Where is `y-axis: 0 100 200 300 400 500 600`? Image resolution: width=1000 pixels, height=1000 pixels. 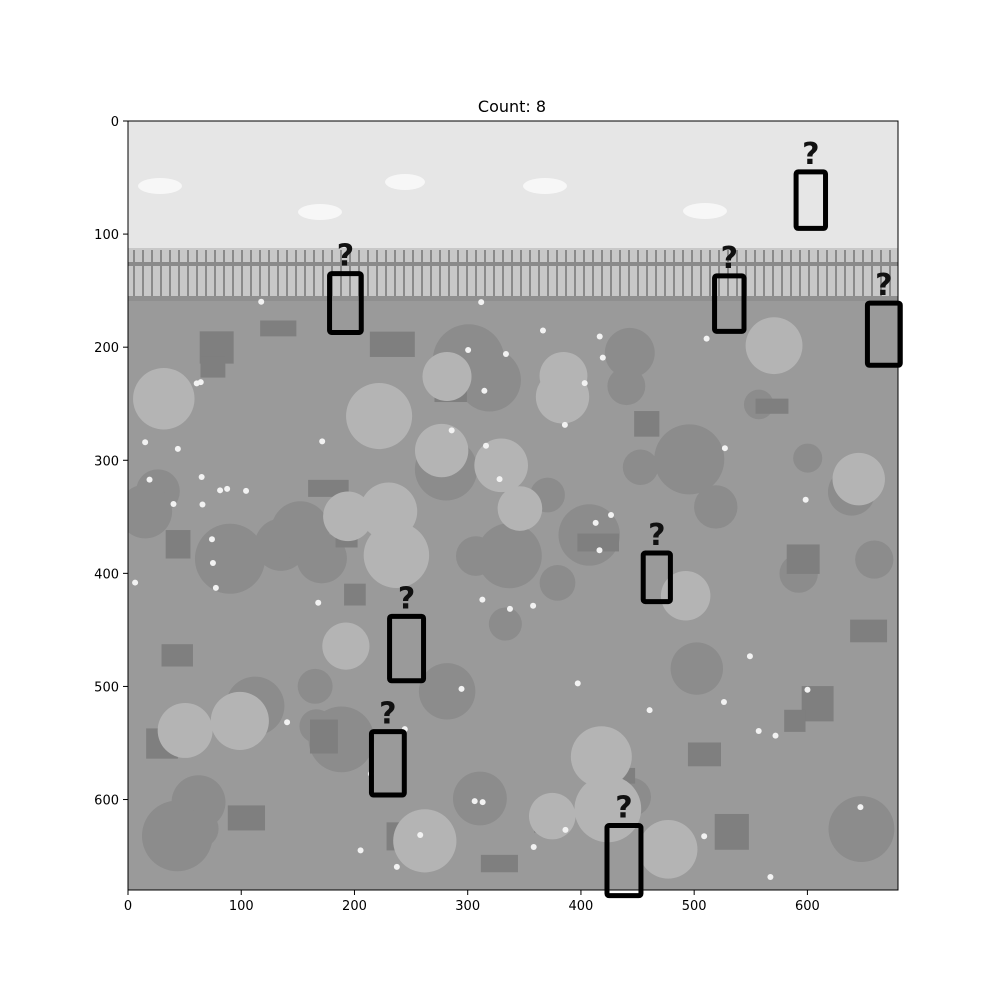
y-axis: 0 100 200 300 400 500 600 is located at coordinates (111, 462).